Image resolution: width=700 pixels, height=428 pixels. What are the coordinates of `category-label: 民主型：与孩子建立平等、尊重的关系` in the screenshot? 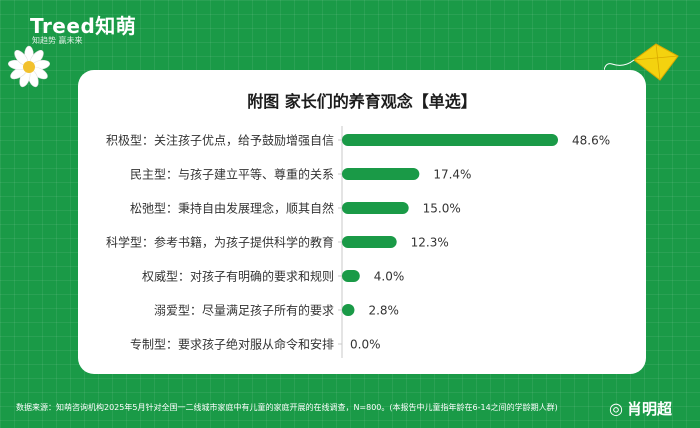 It's located at (232, 174).